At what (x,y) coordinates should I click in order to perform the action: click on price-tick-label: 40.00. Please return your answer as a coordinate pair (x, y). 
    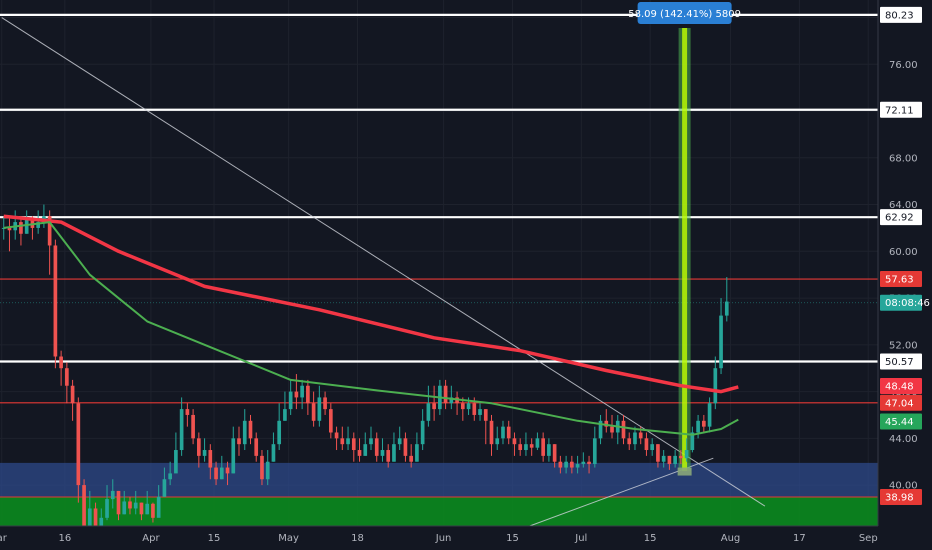
    Looking at the image, I should click on (903, 486).